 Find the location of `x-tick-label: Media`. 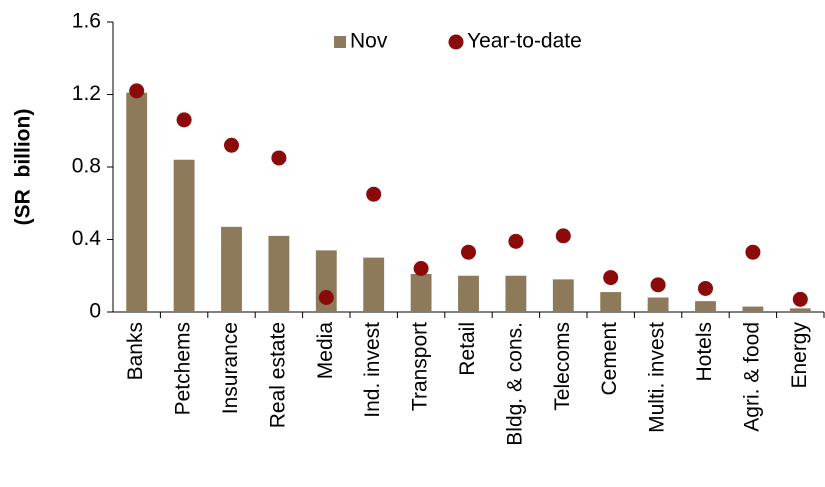

x-tick-label: Media is located at coordinates (325, 351).